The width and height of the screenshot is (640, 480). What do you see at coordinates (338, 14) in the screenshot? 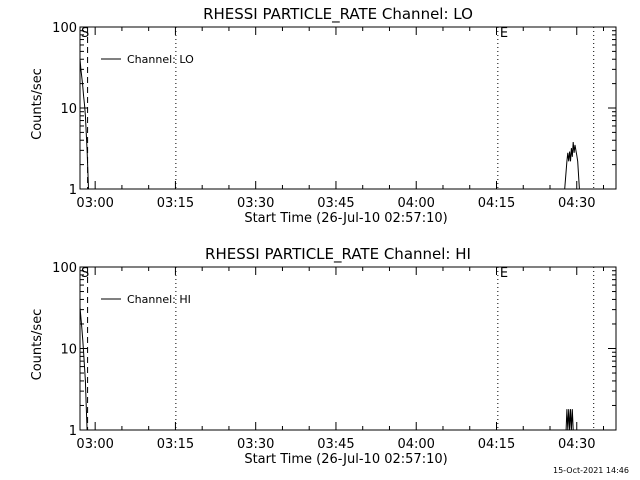
I see `chart-title: RHESSI PARTICLE_RATE Channel: LO` at bounding box center [338, 14].